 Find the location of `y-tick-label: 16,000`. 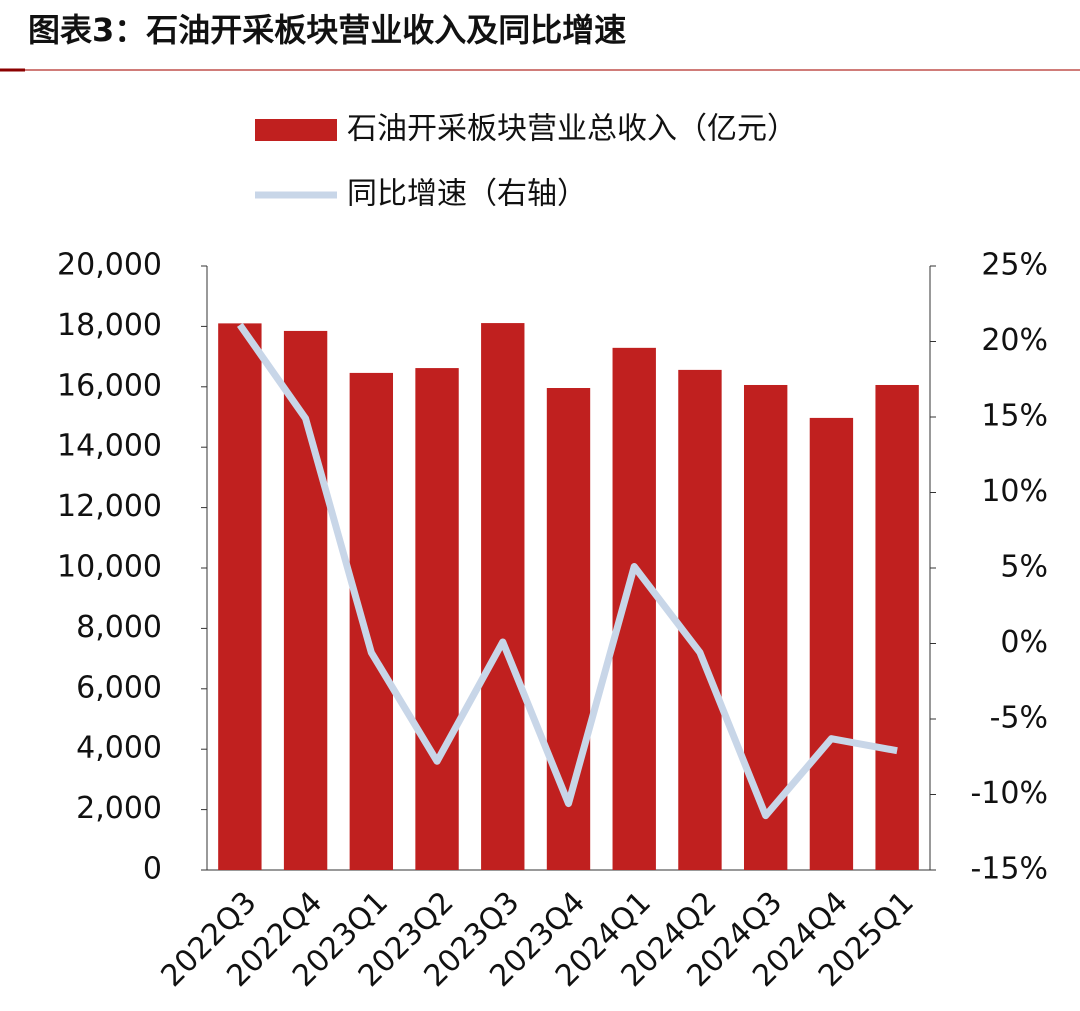

y-tick-label: 16,000 is located at coordinates (109, 385).